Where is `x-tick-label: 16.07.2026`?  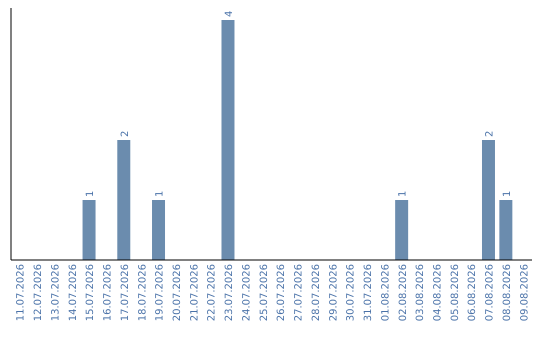 x-tick-label: 16.07.2026 is located at coordinates (108, 293).